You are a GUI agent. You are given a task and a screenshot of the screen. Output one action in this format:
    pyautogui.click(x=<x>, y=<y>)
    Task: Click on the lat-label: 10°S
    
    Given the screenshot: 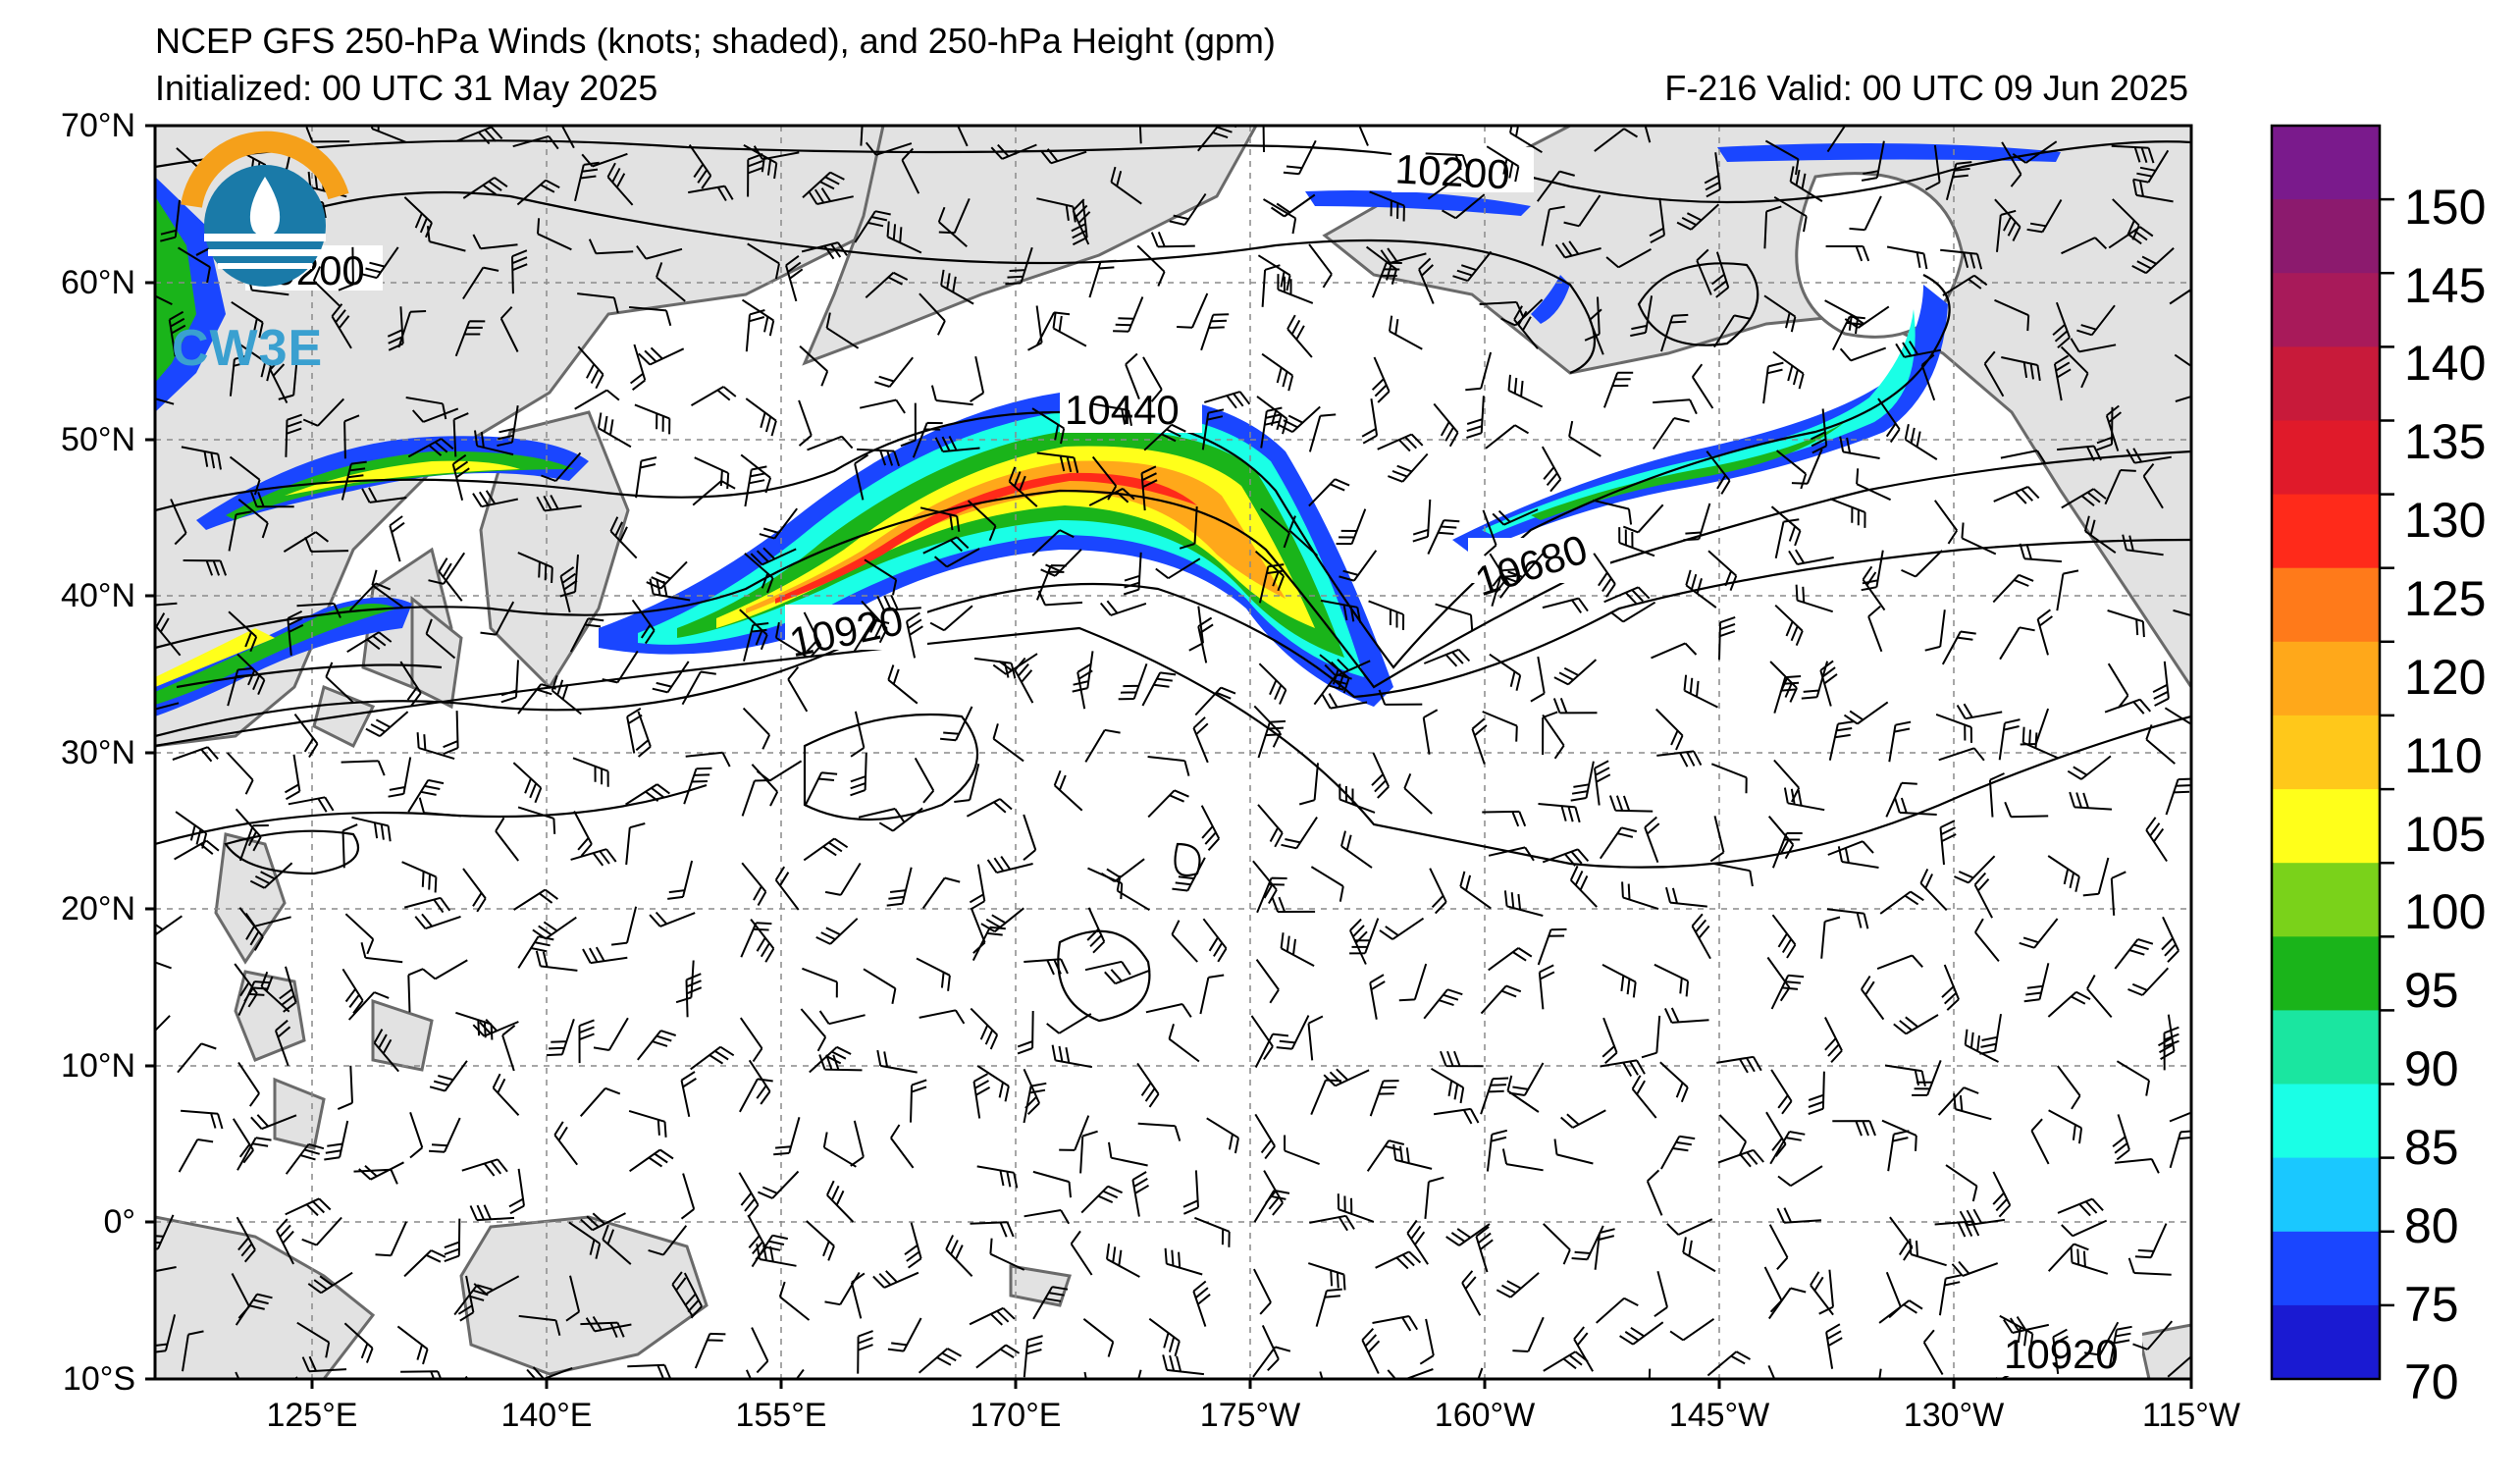 What is the action you would take?
    pyautogui.click(x=98, y=1379)
    